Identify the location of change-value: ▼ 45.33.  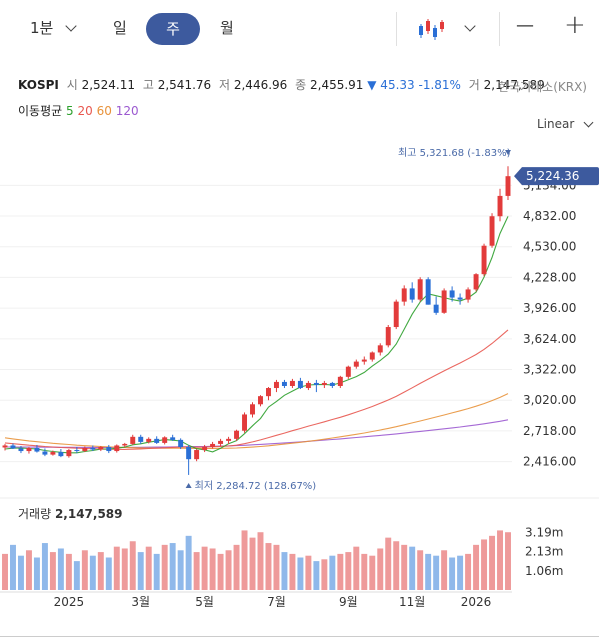
(391, 85).